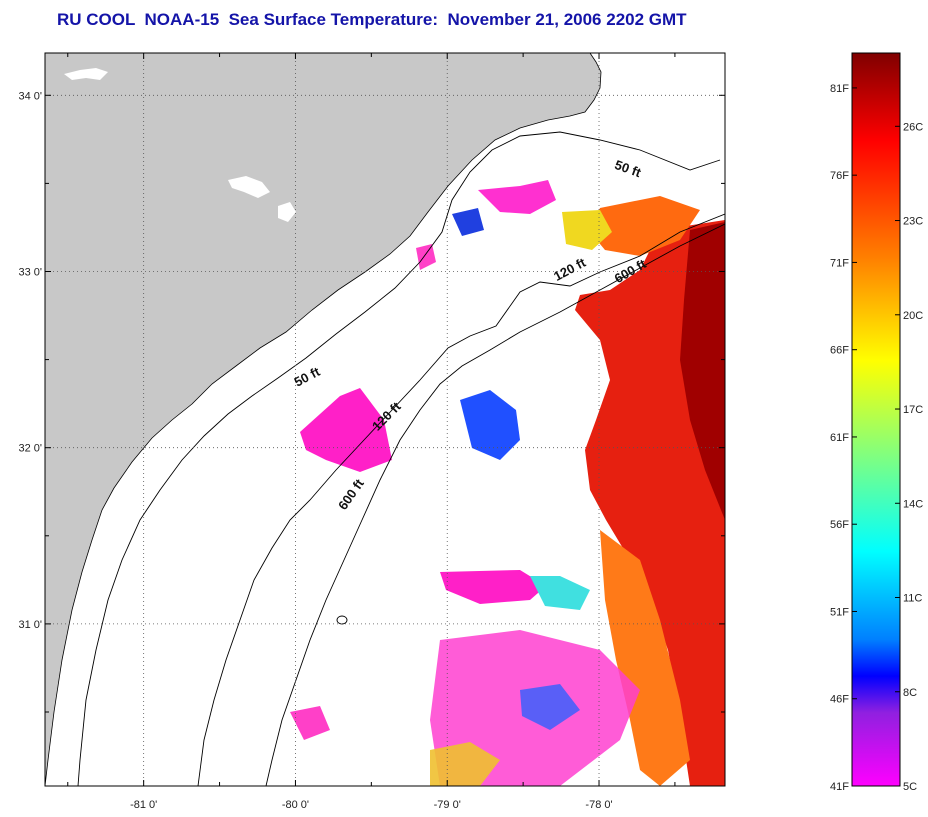  What do you see at coordinates (702, 371) in the screenshot?
I see `sst-hot-core` at bounding box center [702, 371].